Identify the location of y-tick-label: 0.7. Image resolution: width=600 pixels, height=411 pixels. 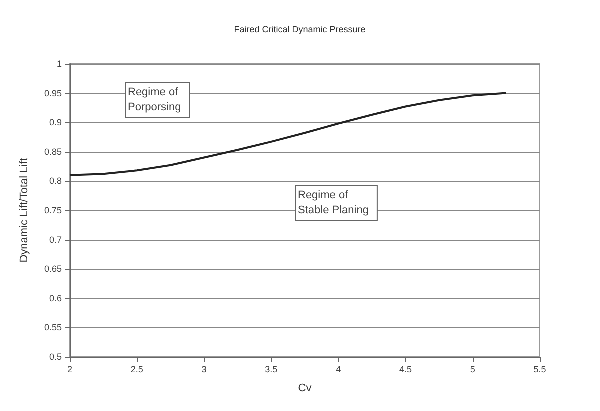
(55, 239).